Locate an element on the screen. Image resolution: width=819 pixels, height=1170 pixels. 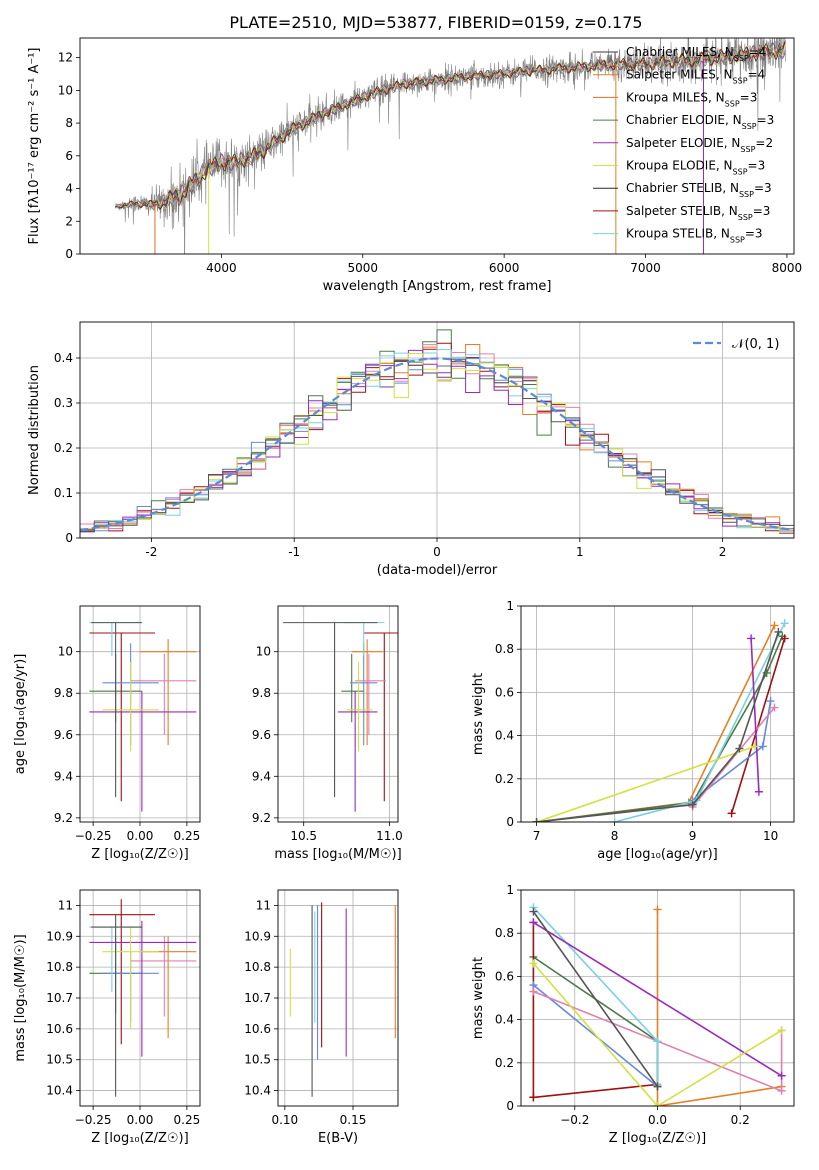
y-tick-label: 4 is located at coordinates (69, 189).